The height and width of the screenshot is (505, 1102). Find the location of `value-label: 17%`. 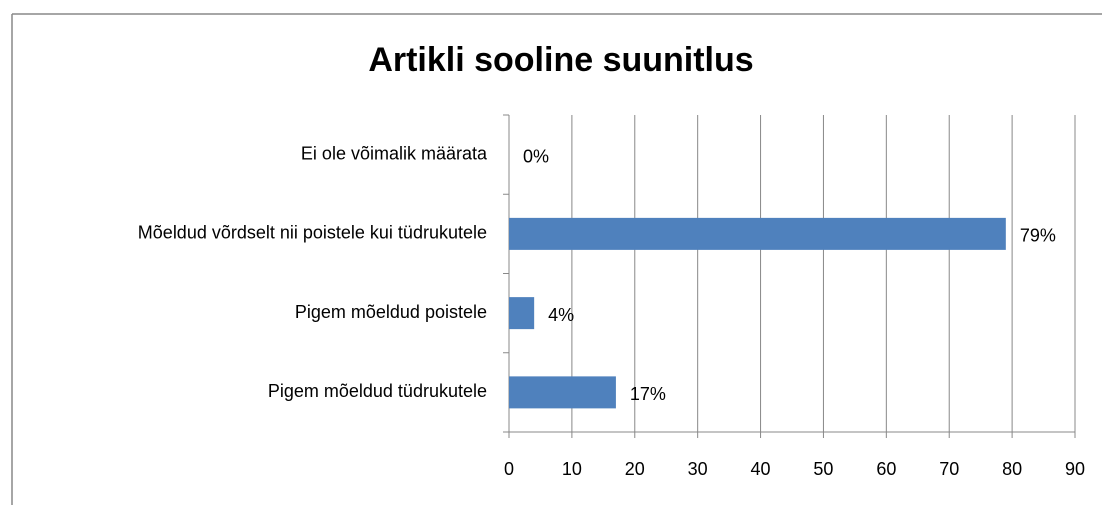

value-label: 17% is located at coordinates (648, 394).